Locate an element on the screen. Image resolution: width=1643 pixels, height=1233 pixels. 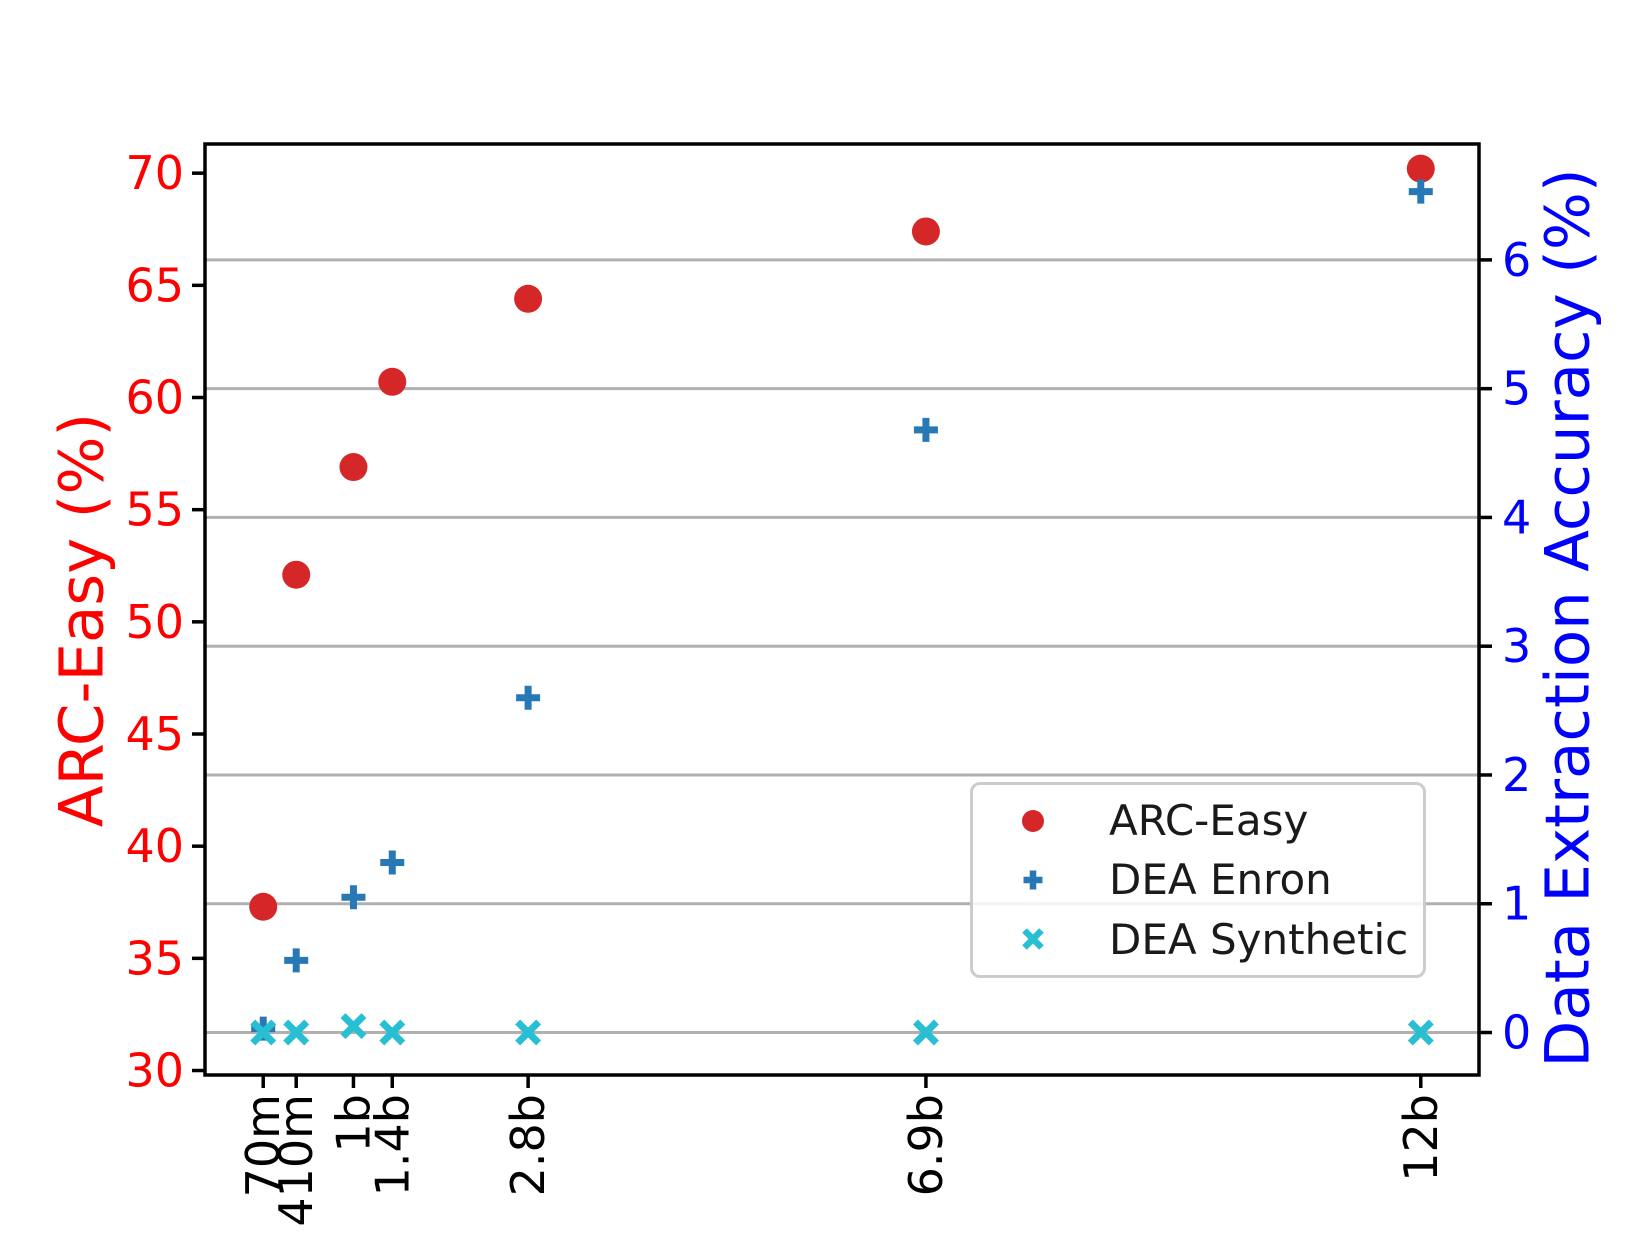
legend-item-dea-synthetic: DEA Synthetic is located at coordinates (1198, 939).